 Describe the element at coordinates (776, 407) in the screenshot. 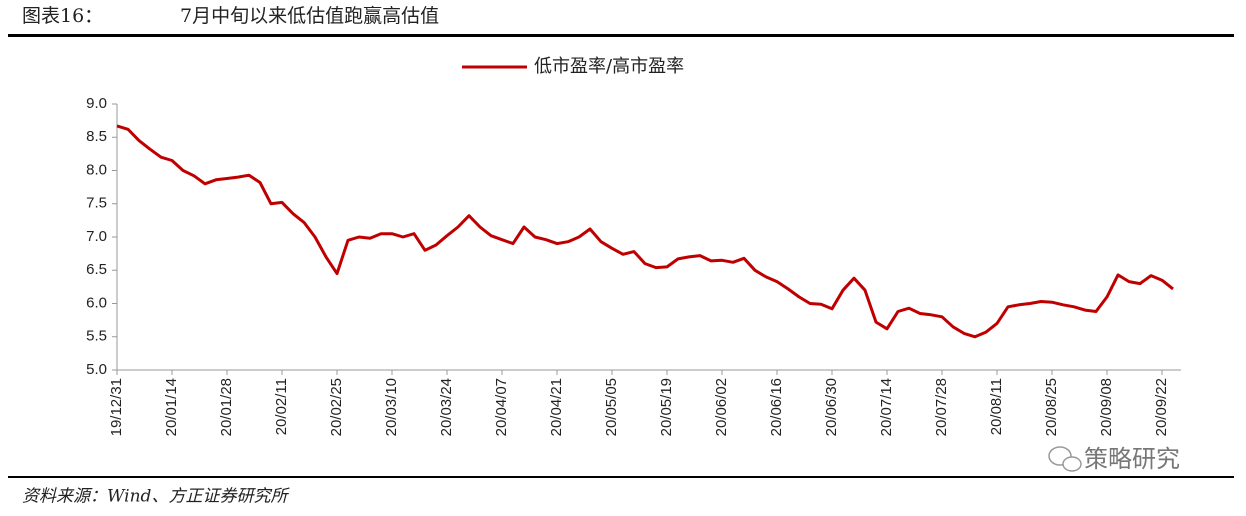

I see `x-tick-label: 20/06/16` at that location.